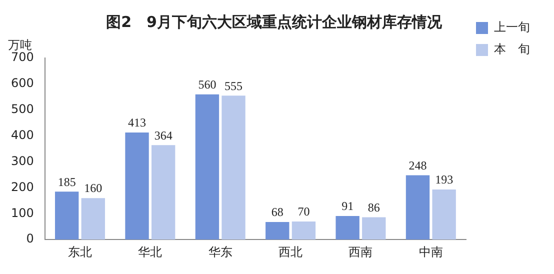 This screenshot has width=554, height=274. Describe the element at coordinates (67, 181) in the screenshot. I see `data-label: 185` at that location.